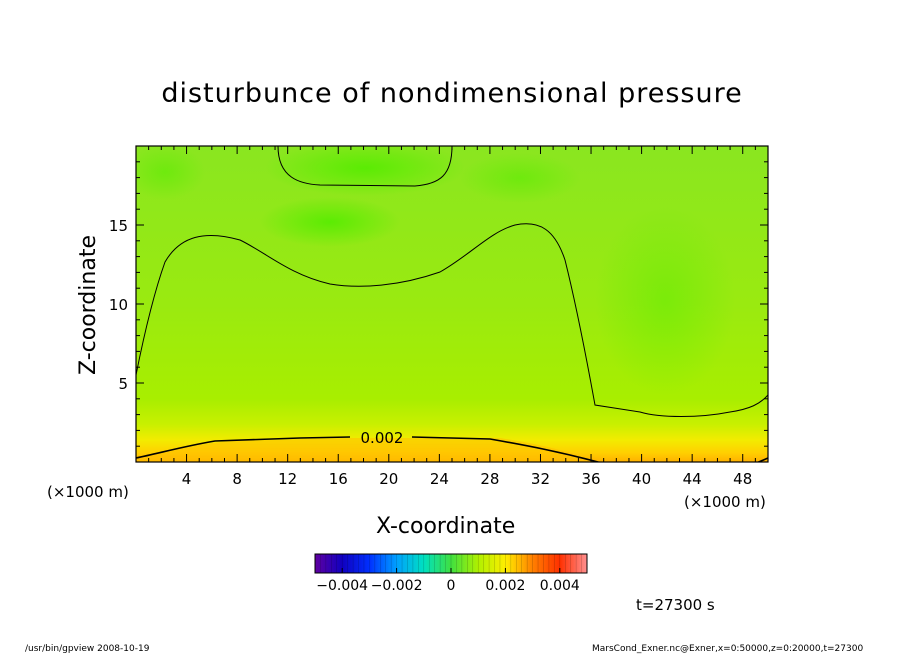 The image size is (904, 654). I want to click on x-tick-label: 28, so click(489, 479).